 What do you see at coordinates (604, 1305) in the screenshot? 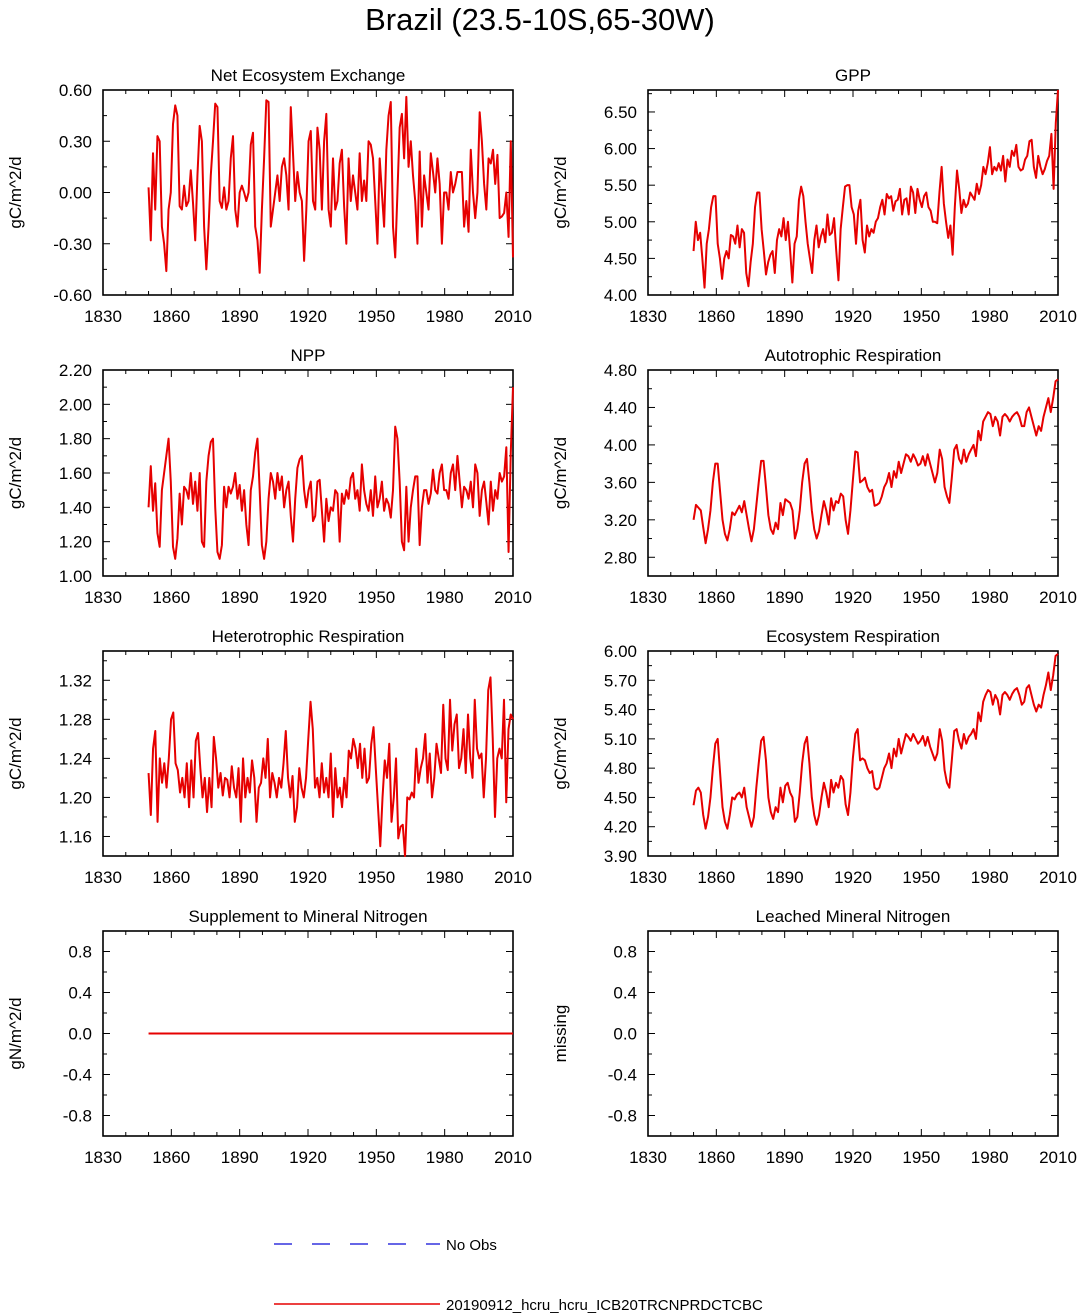
I see `legend-label: 20190912_hcru_hcru_ICB20TRCNPRDCTCBC` at bounding box center [604, 1305].